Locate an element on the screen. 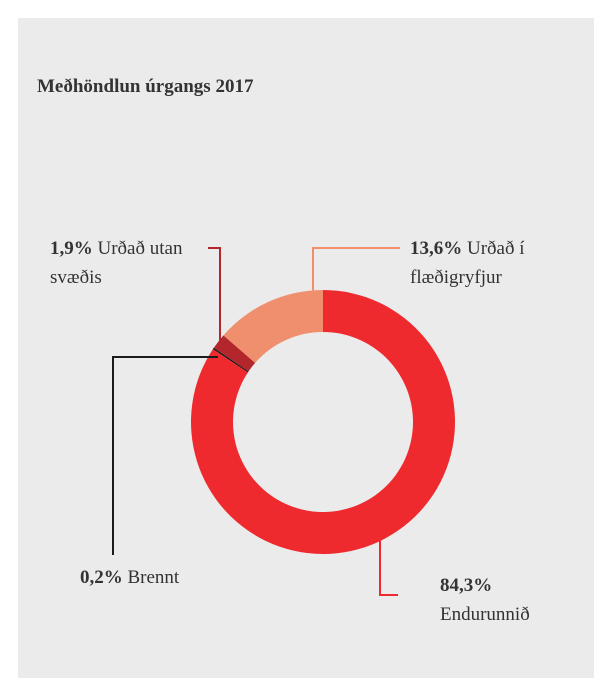 This screenshot has height=697, width=612. slice-label: 13,6% Urðað í flæðigryfjur is located at coordinates (490, 263).